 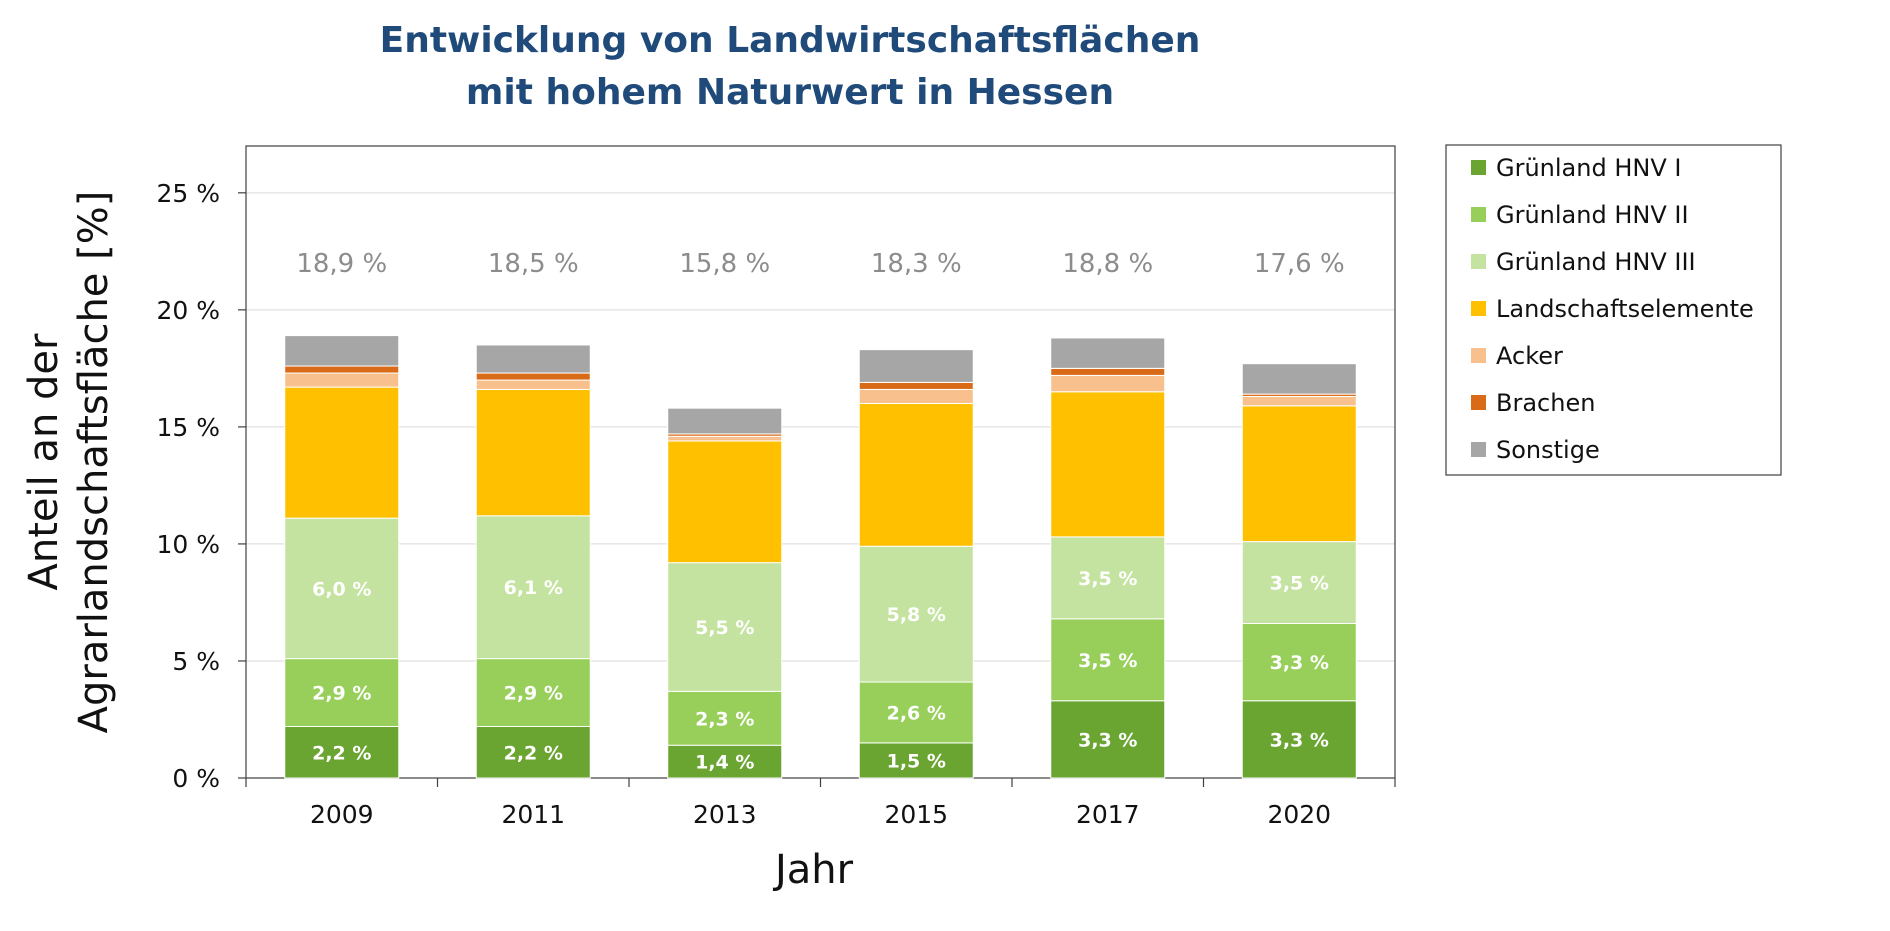 I want to click on legend-label: Landschaftselemente, so click(x=1625, y=309).